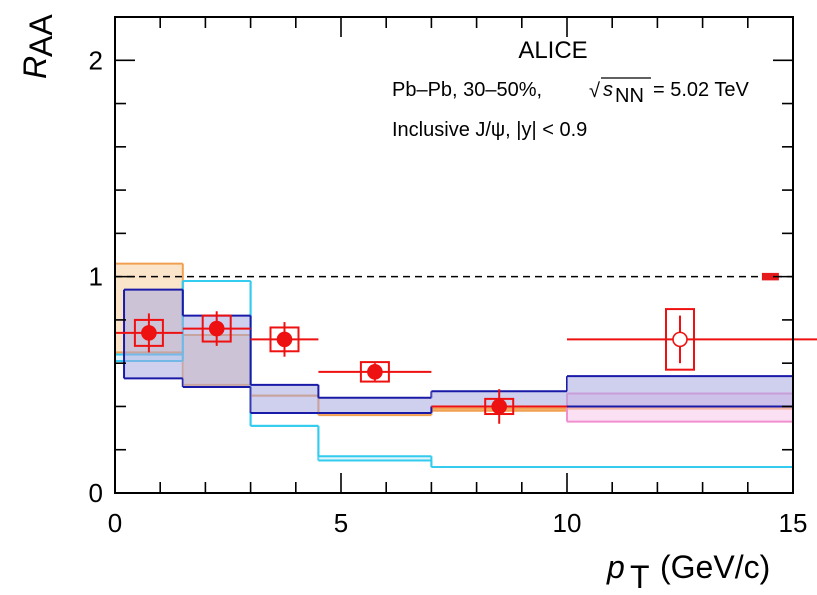 Image resolution: width=817 pixels, height=595 pixels. Describe the element at coordinates (615, 567) in the screenshot. I see `x-axis-variable: p` at that location.